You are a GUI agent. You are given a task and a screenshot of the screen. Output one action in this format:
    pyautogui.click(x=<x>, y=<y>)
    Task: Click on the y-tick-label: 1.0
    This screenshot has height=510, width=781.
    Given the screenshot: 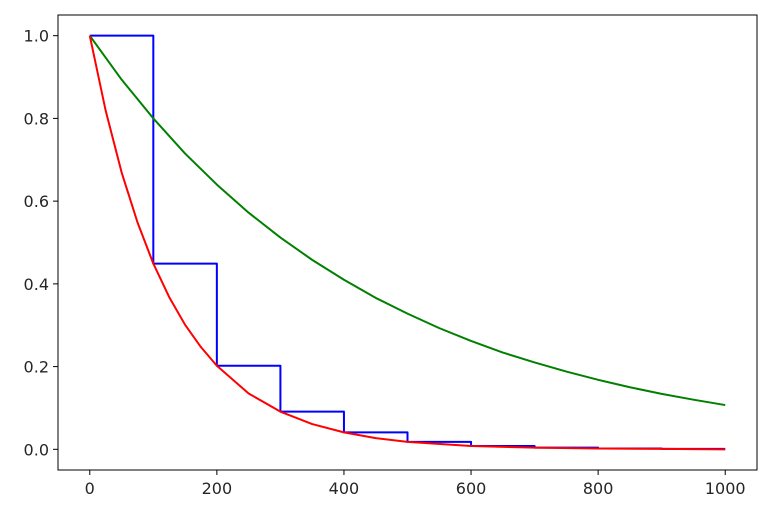 What is the action you would take?
    pyautogui.click(x=36, y=36)
    